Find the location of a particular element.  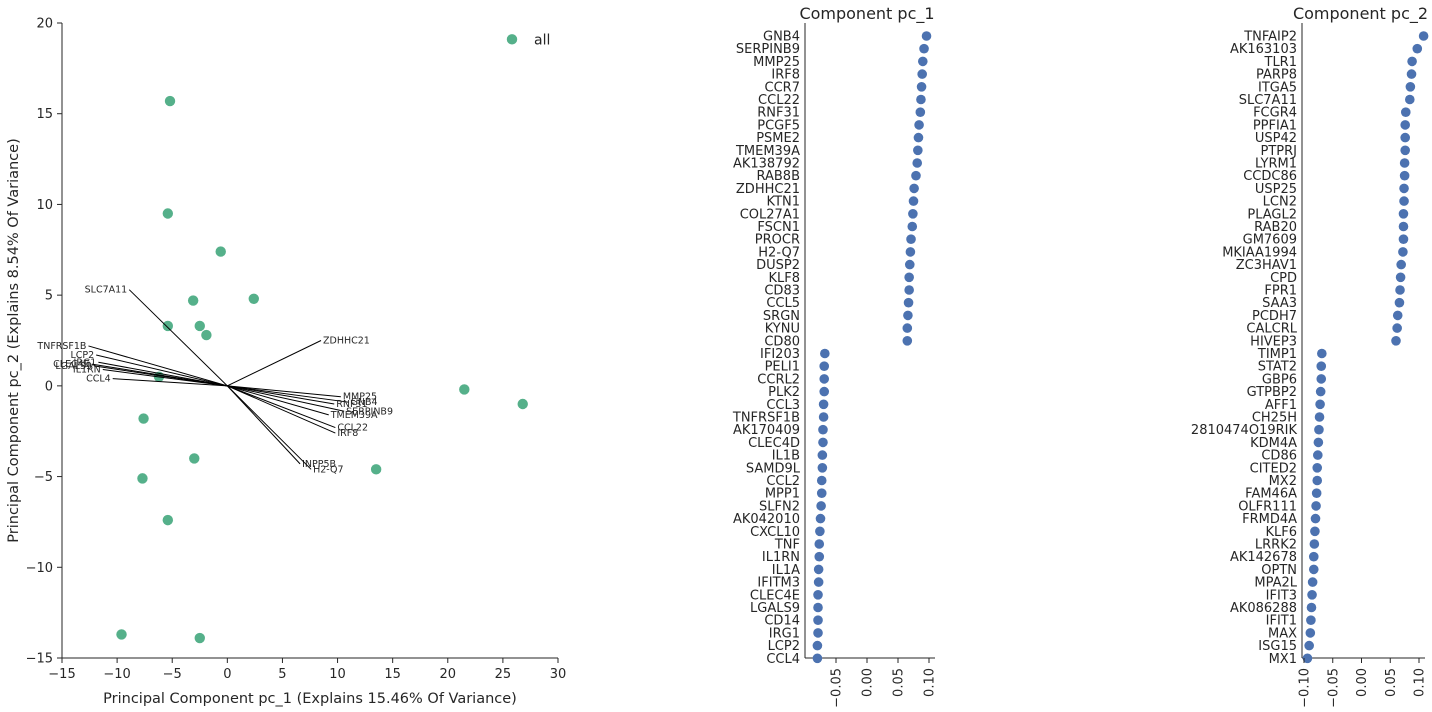

gene-label: LCP2 is located at coordinates (784, 646).